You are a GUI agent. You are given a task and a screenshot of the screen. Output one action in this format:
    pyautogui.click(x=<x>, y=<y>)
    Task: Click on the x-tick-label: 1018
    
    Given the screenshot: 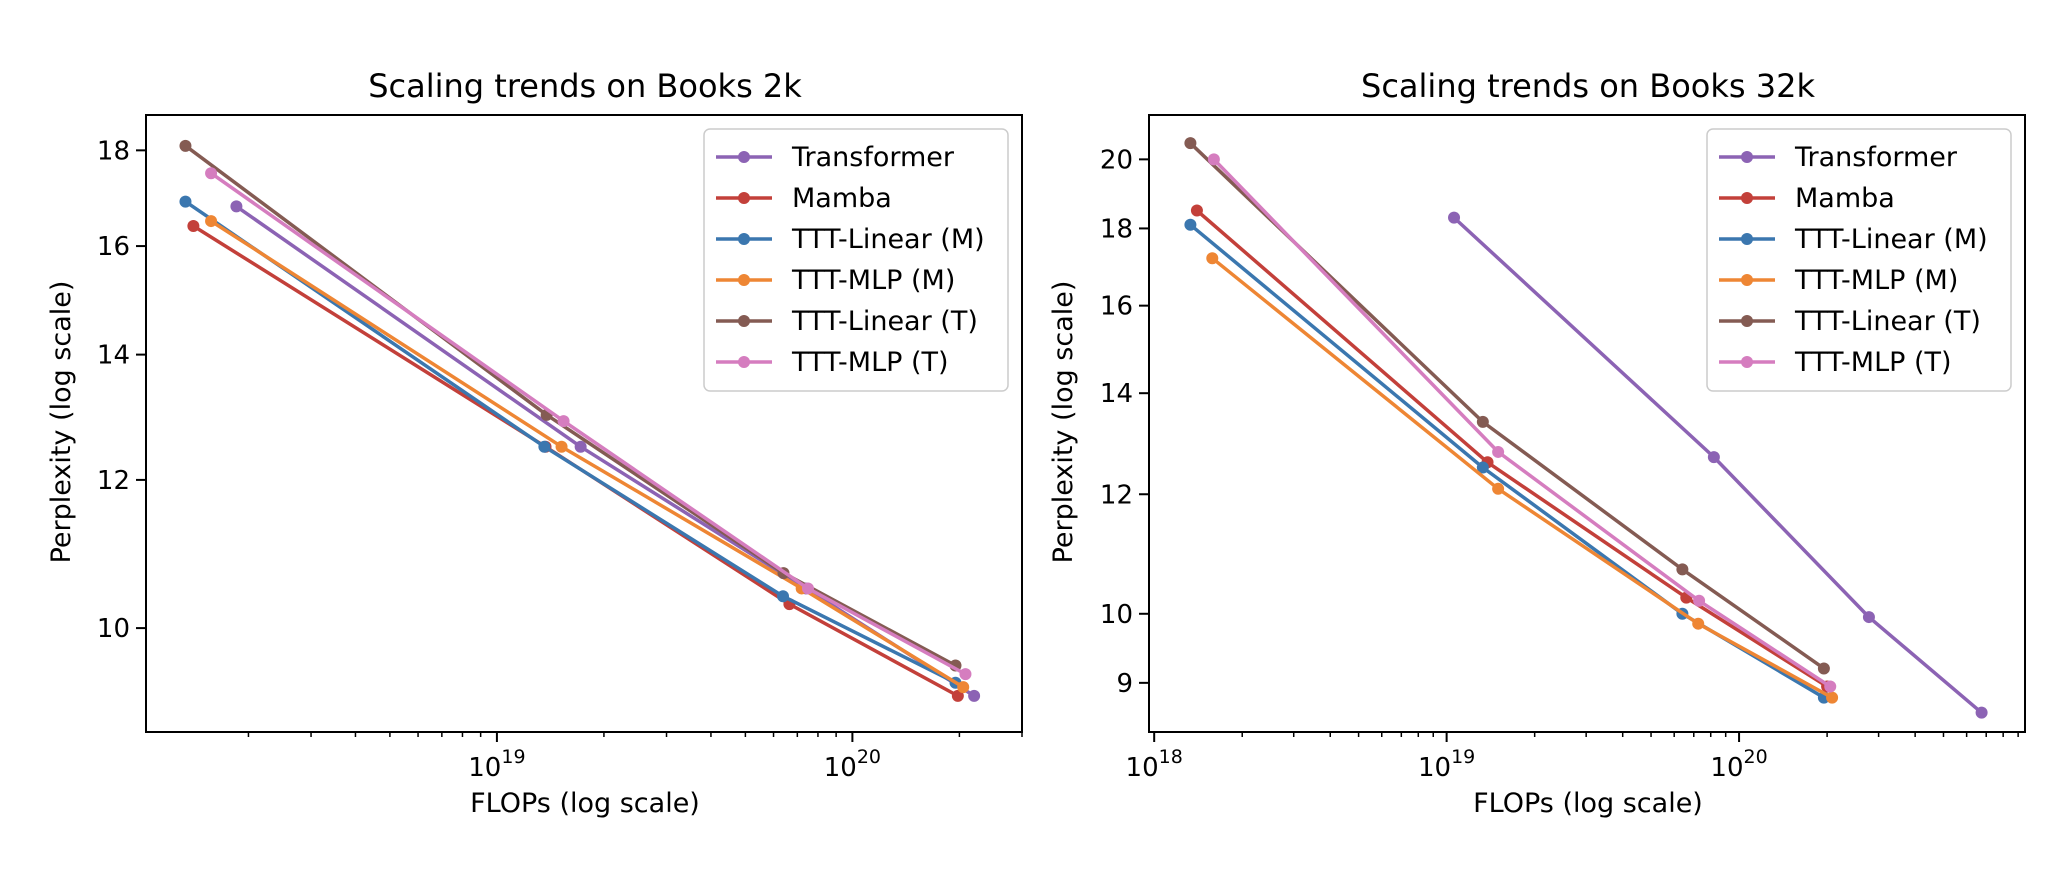 What is the action you would take?
    pyautogui.click(x=1154, y=764)
    